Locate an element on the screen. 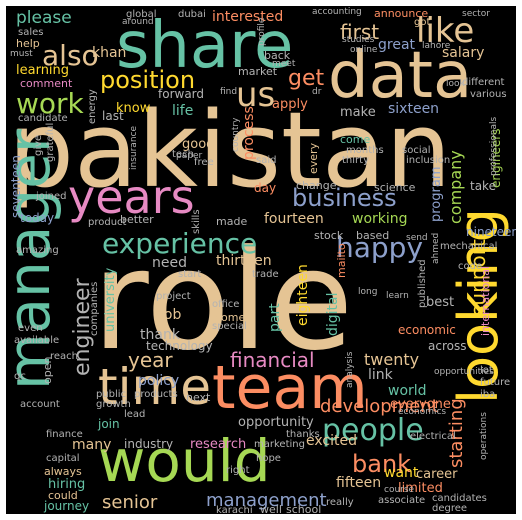 The height and width of the screenshot is (520, 522). word-joined: joined is located at coordinates (51, 196).